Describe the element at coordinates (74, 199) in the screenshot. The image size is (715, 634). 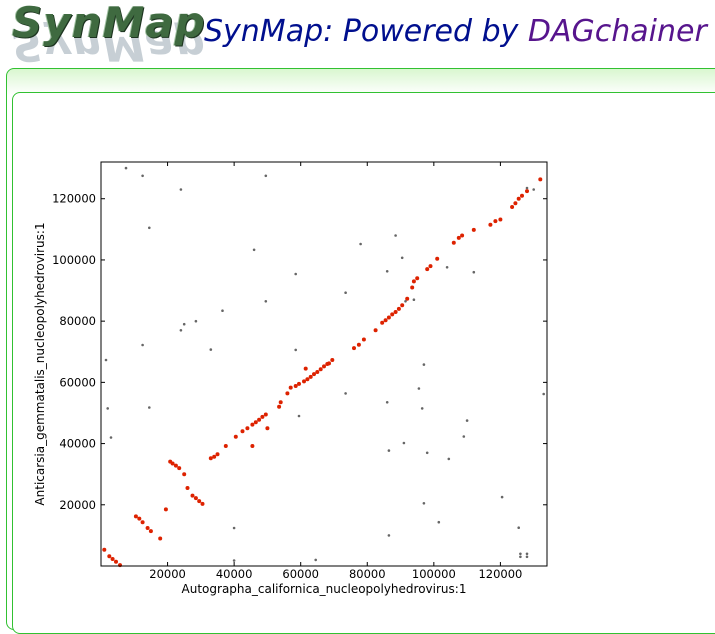
I see `y-tick-label-5: 120000` at that location.